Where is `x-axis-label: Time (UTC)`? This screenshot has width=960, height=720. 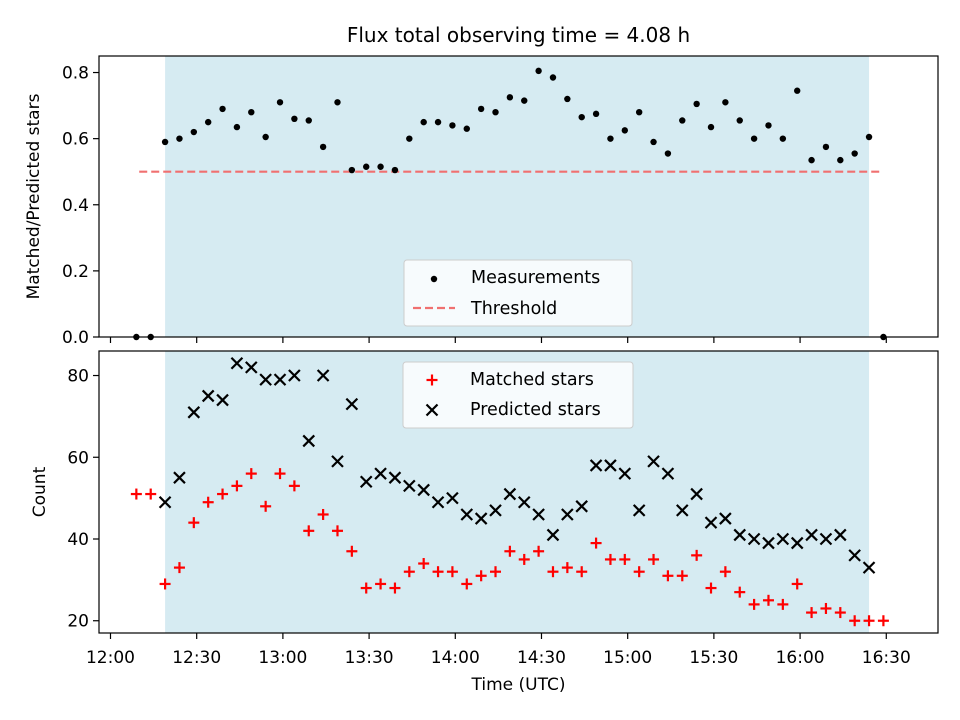
x-axis-label: Time (UTC) is located at coordinates (518, 685).